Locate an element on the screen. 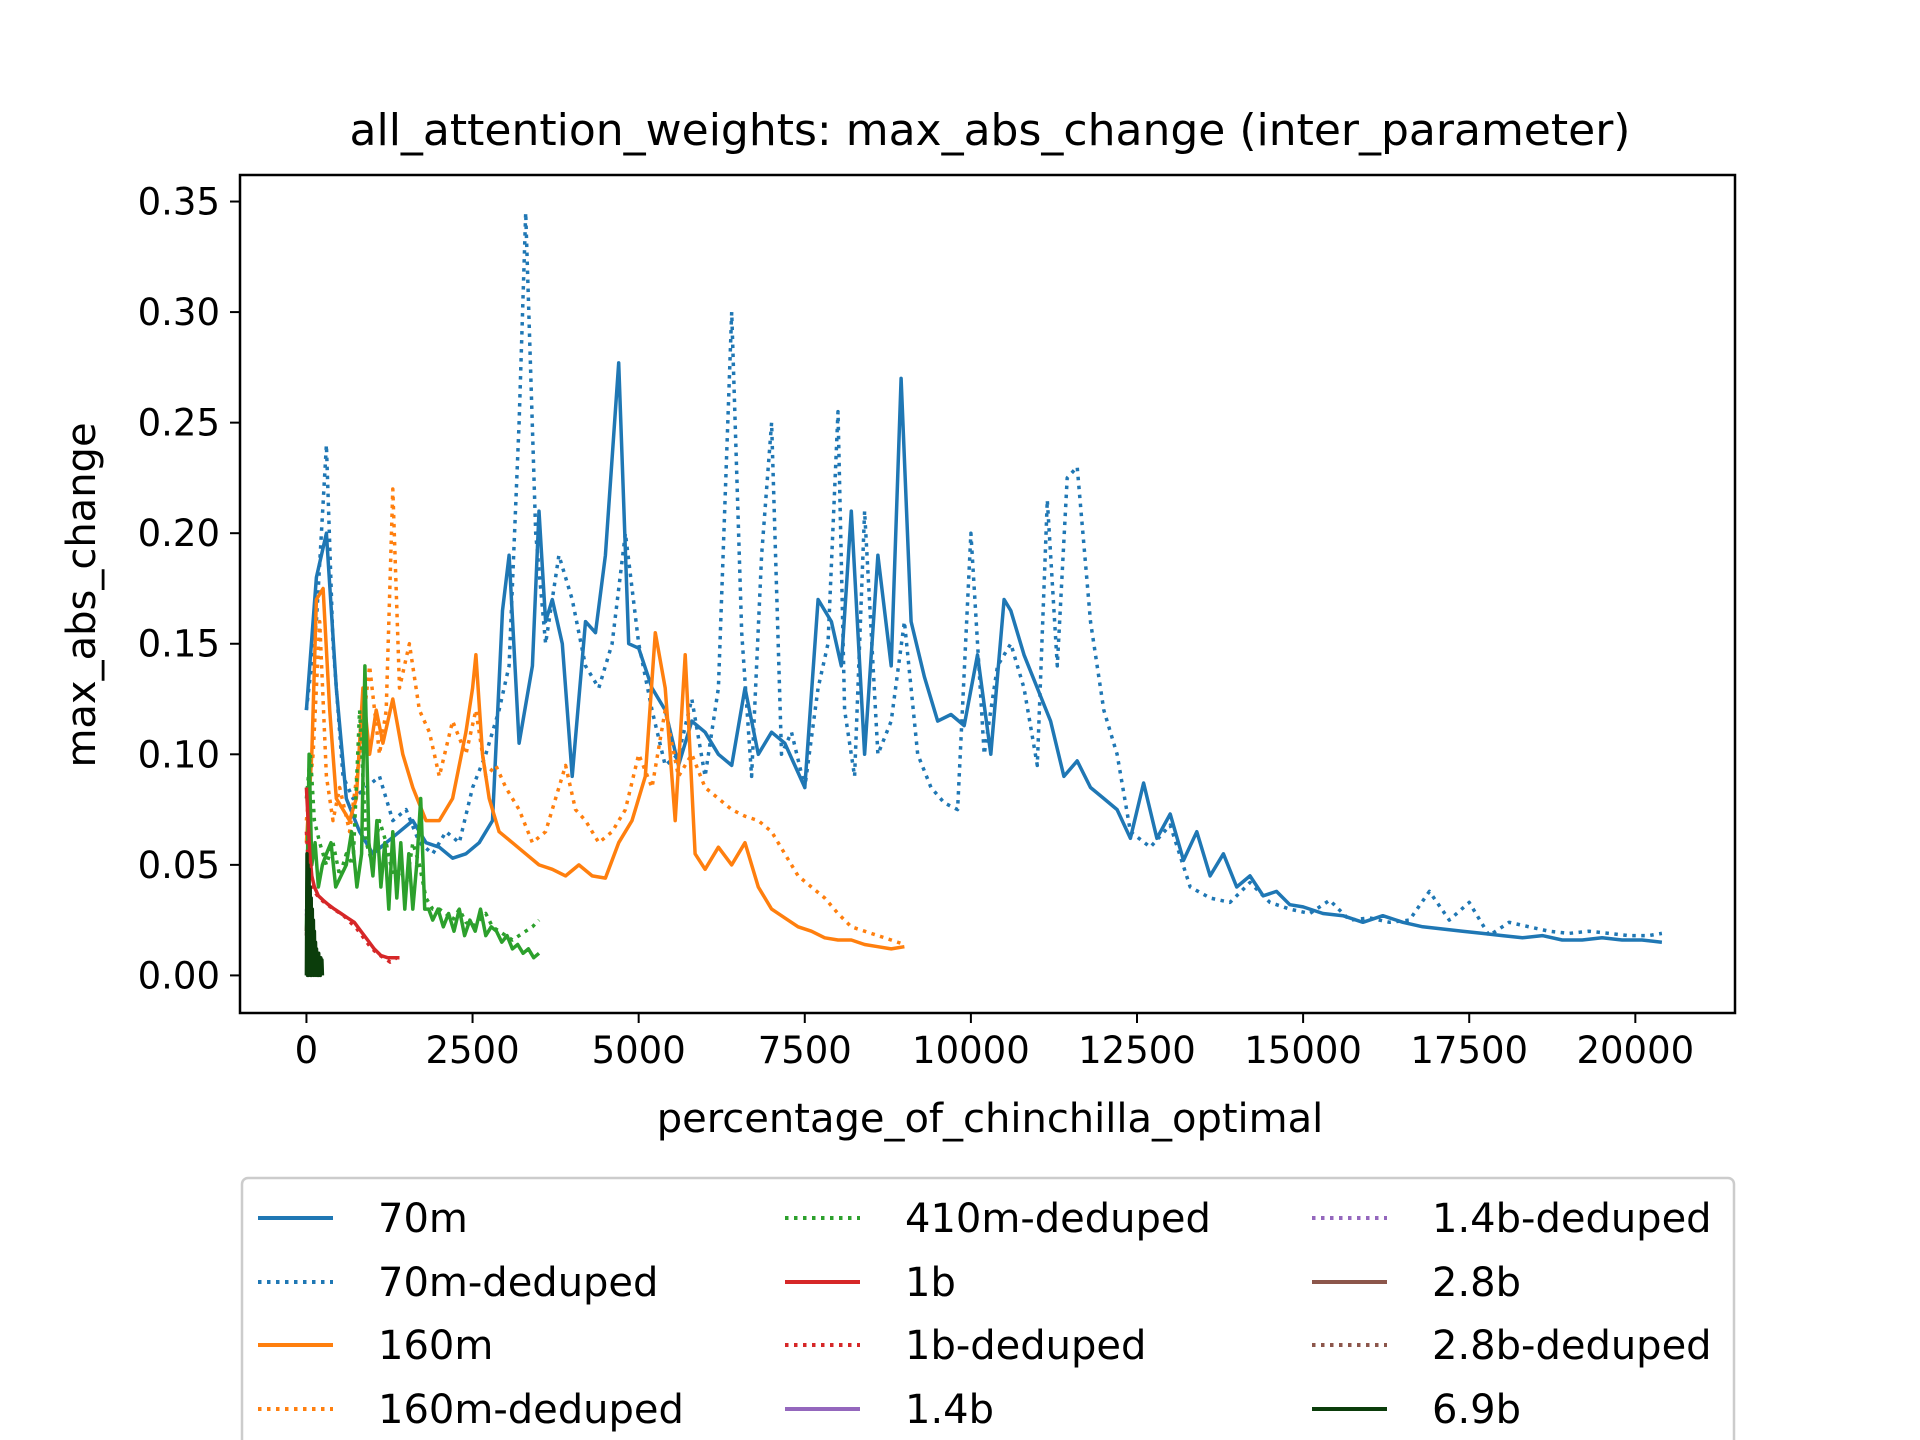  legend-label: 1b is located at coordinates (930, 1283).